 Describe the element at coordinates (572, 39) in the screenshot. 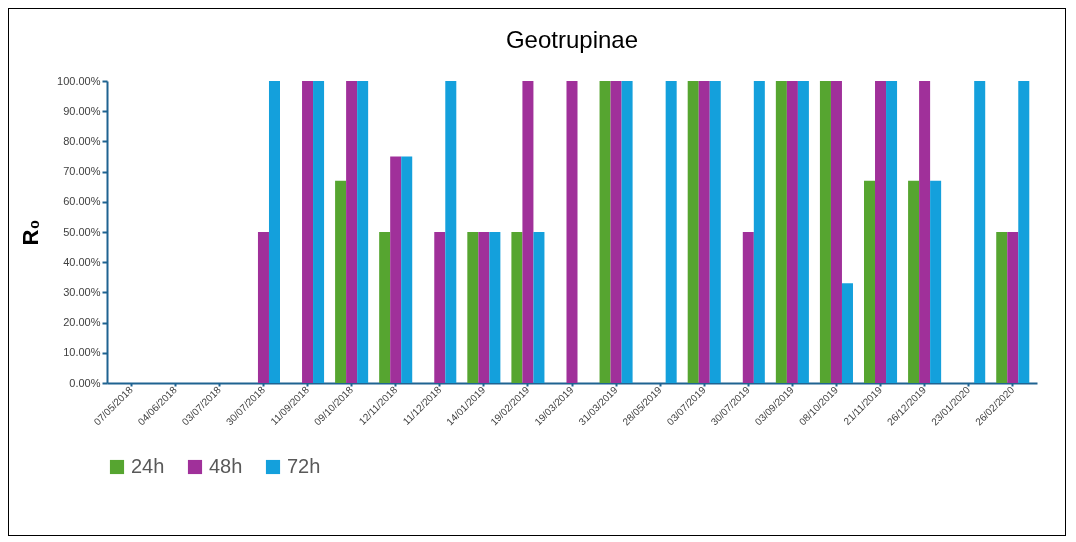

I see `chart-title: Geotrupinae` at that location.